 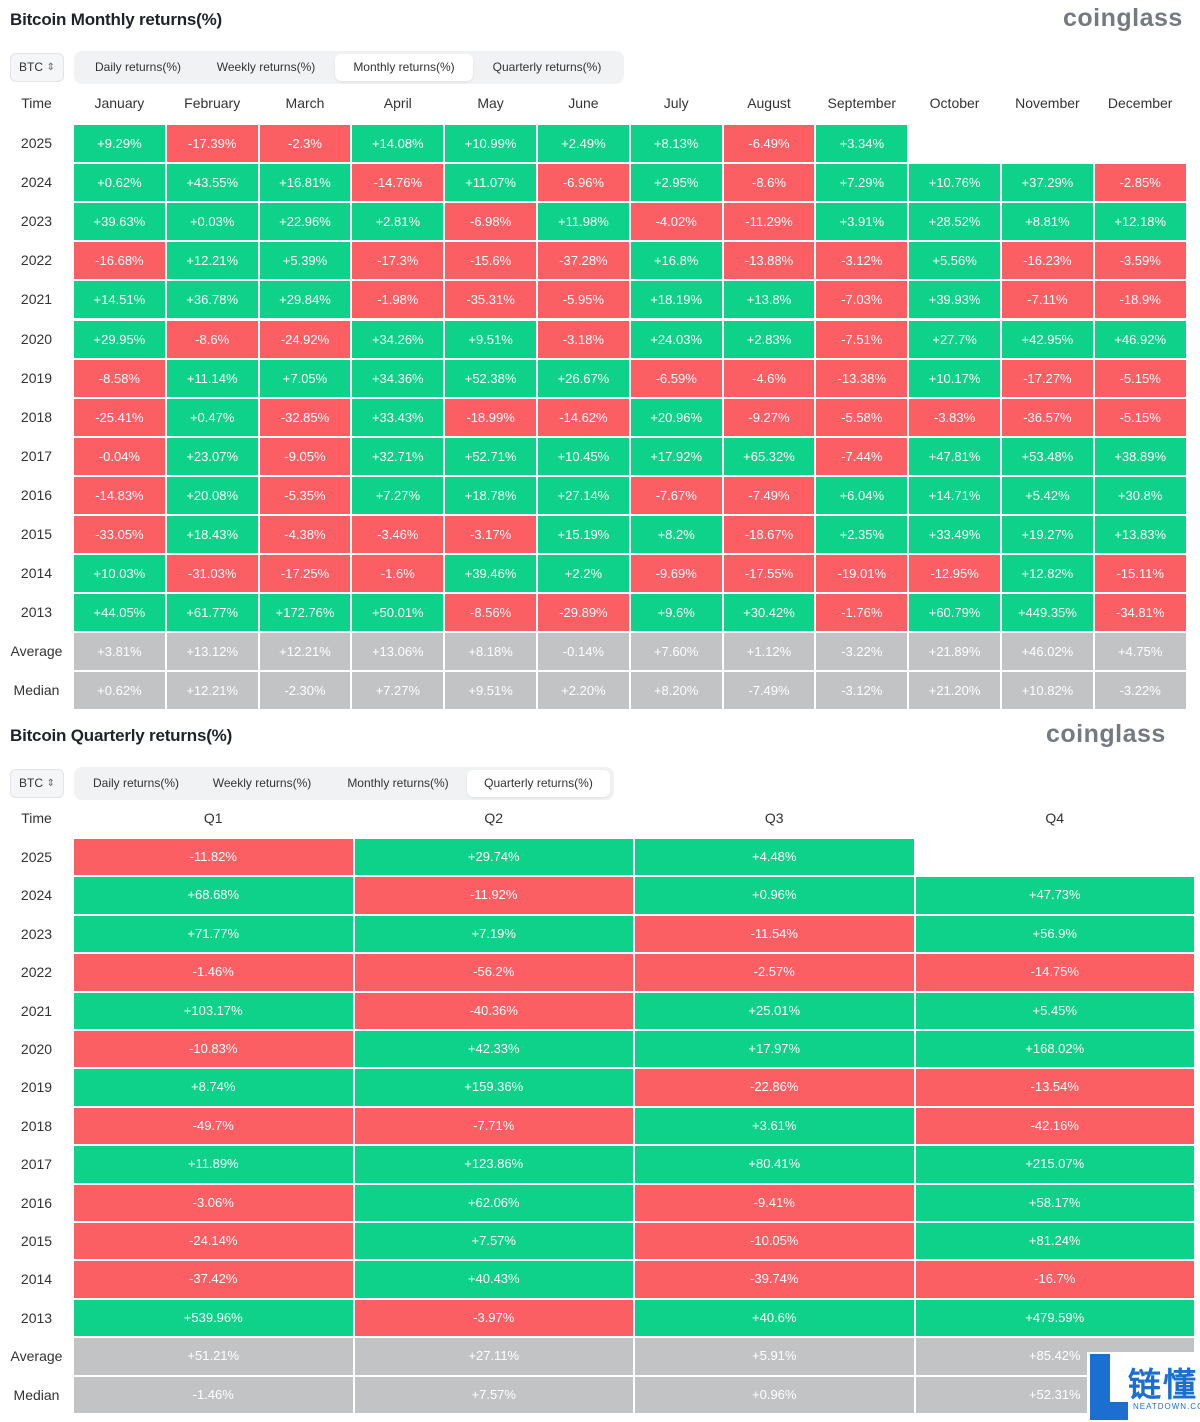 I want to click on return-cell: -11.29%, so click(x=769, y=222).